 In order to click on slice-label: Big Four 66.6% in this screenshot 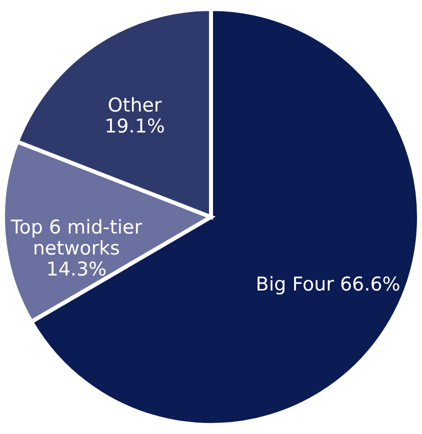, I will do `click(328, 284)`.